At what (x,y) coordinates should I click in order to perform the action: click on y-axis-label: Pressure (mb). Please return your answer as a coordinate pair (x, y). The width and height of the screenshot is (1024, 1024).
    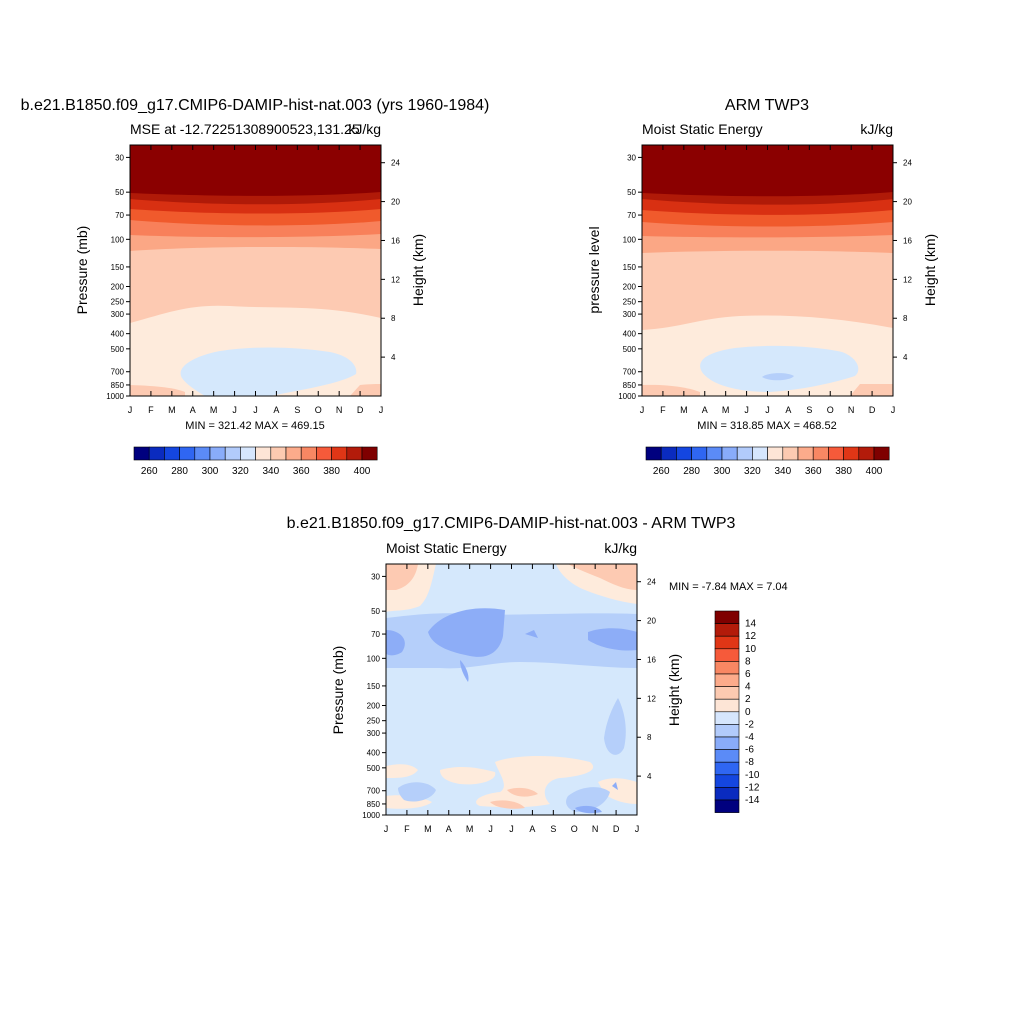
    Looking at the image, I should click on (338, 690).